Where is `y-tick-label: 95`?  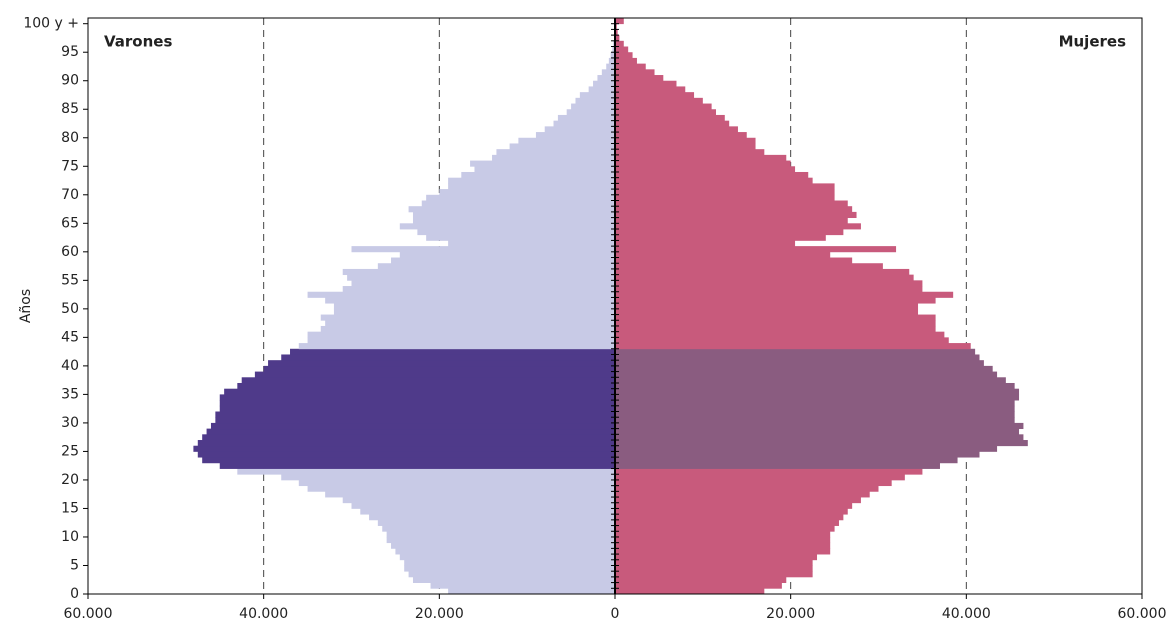 y-tick-label: 95 is located at coordinates (70, 52).